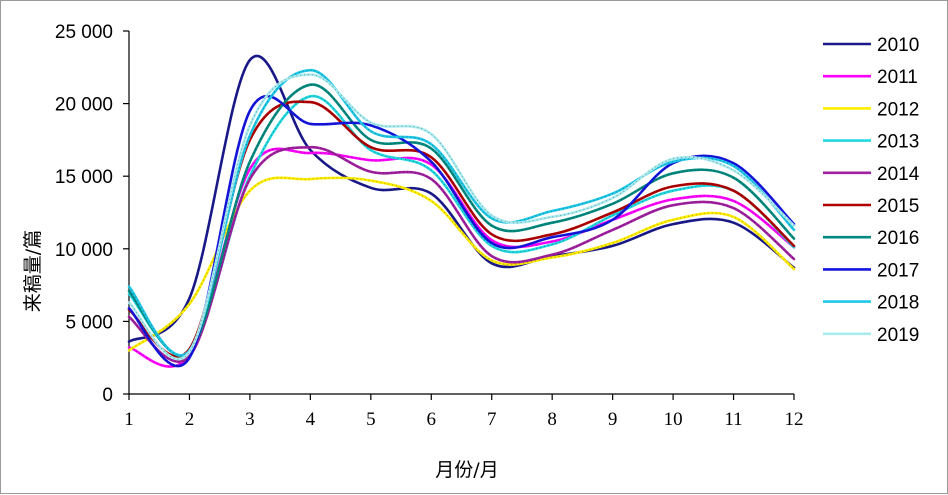  What do you see at coordinates (190, 419) in the screenshot?
I see `x-tick-label: 2` at bounding box center [190, 419].